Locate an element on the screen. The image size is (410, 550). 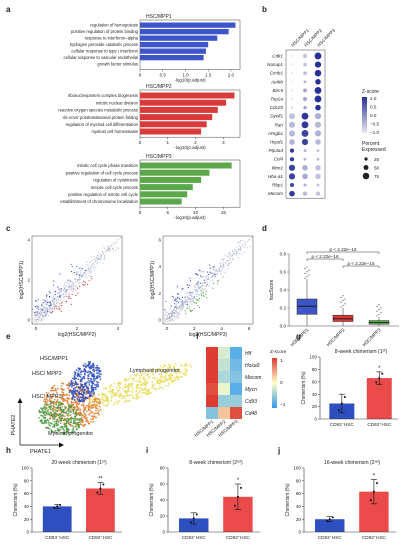
x-category-label: CD93⁺HSC is located at coordinates (379, 424).